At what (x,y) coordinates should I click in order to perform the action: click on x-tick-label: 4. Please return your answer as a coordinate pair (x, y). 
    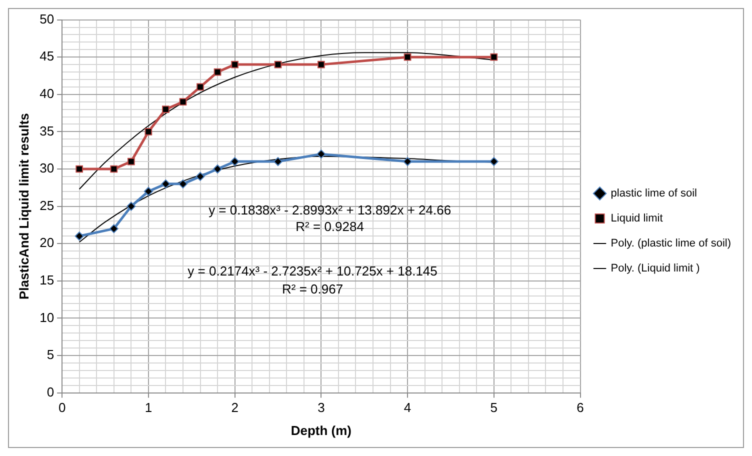
    Looking at the image, I should click on (408, 408).